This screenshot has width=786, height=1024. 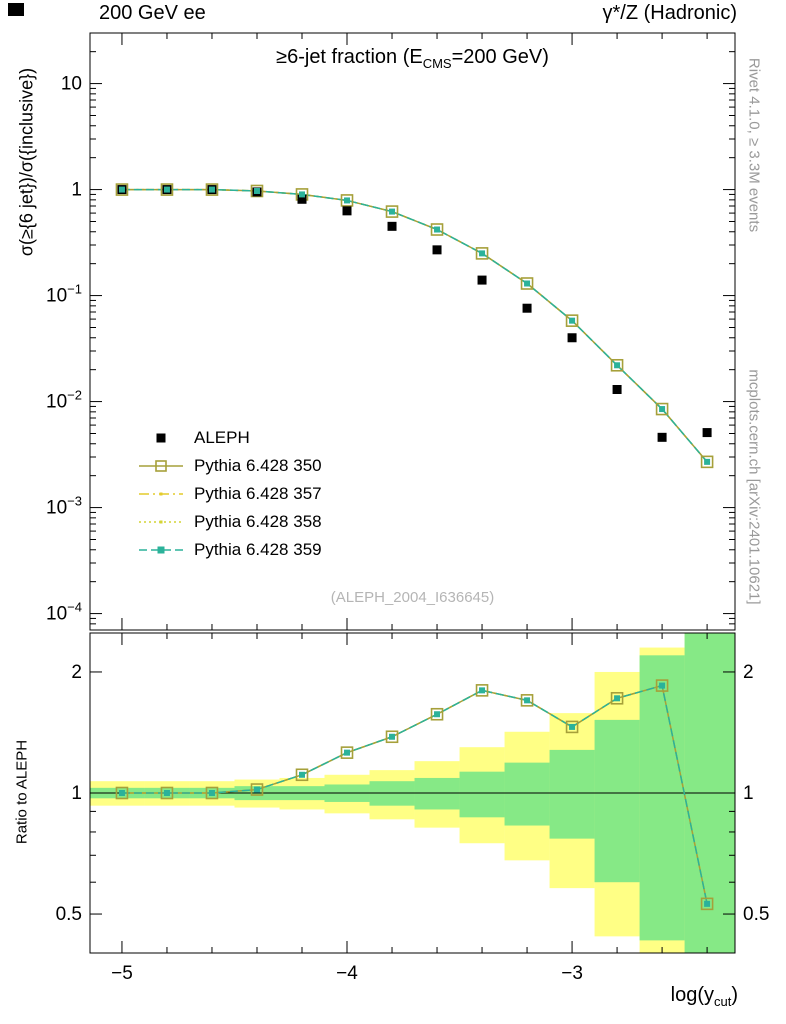 What do you see at coordinates (64, 506) in the screenshot?
I see `tick-label: 10⁻³` at bounding box center [64, 506].